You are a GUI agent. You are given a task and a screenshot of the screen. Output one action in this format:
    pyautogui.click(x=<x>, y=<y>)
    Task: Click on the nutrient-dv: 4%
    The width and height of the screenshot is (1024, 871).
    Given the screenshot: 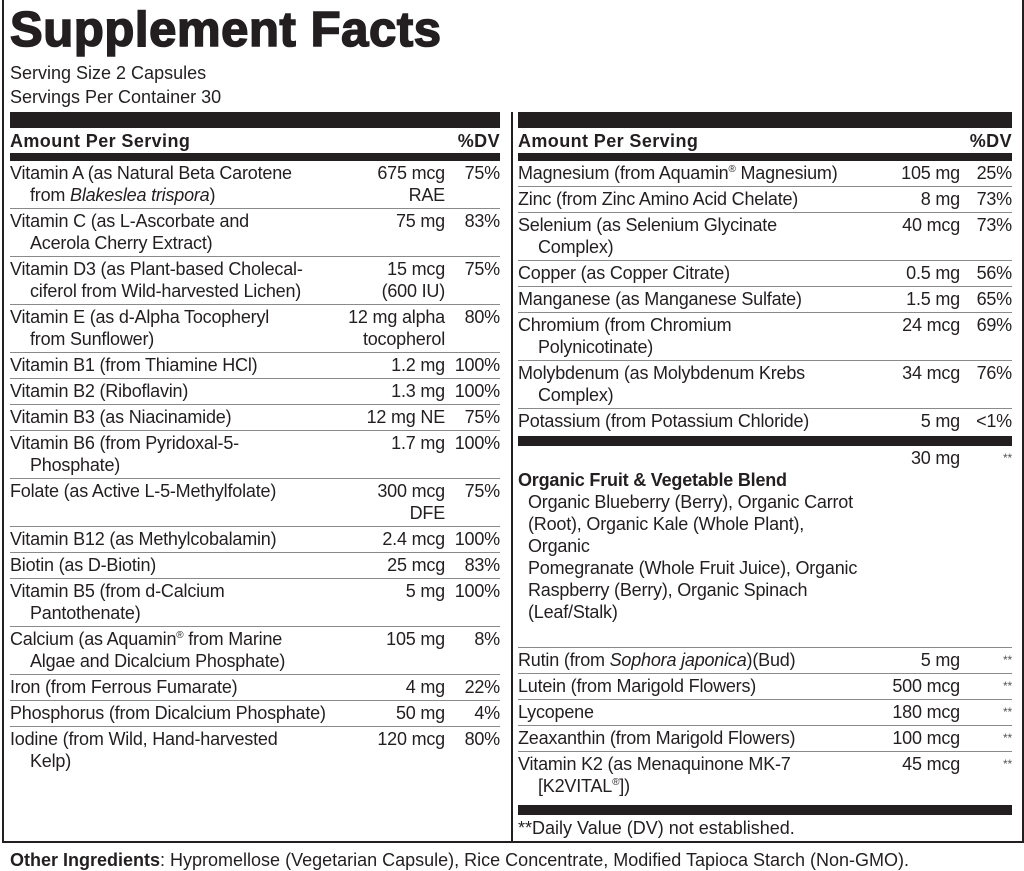 What is the action you would take?
    pyautogui.click(x=487, y=713)
    